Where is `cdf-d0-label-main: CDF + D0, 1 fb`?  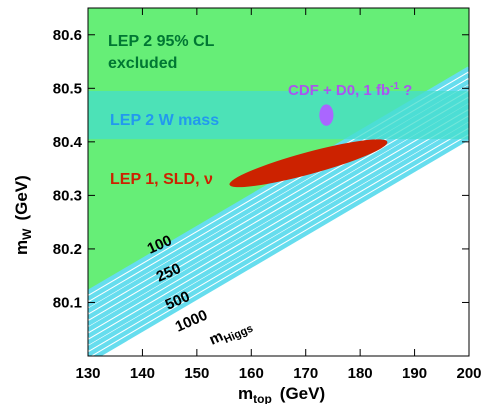 cdf-d0-label-main: CDF + D0, 1 fb is located at coordinates (339, 90).